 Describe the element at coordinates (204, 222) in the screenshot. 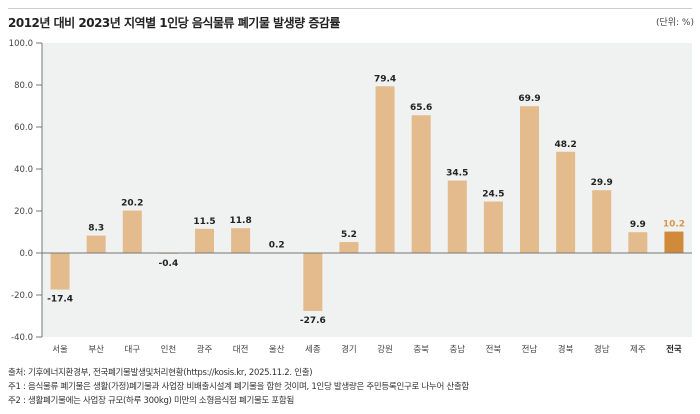

I see `data-label: 11.5` at that location.